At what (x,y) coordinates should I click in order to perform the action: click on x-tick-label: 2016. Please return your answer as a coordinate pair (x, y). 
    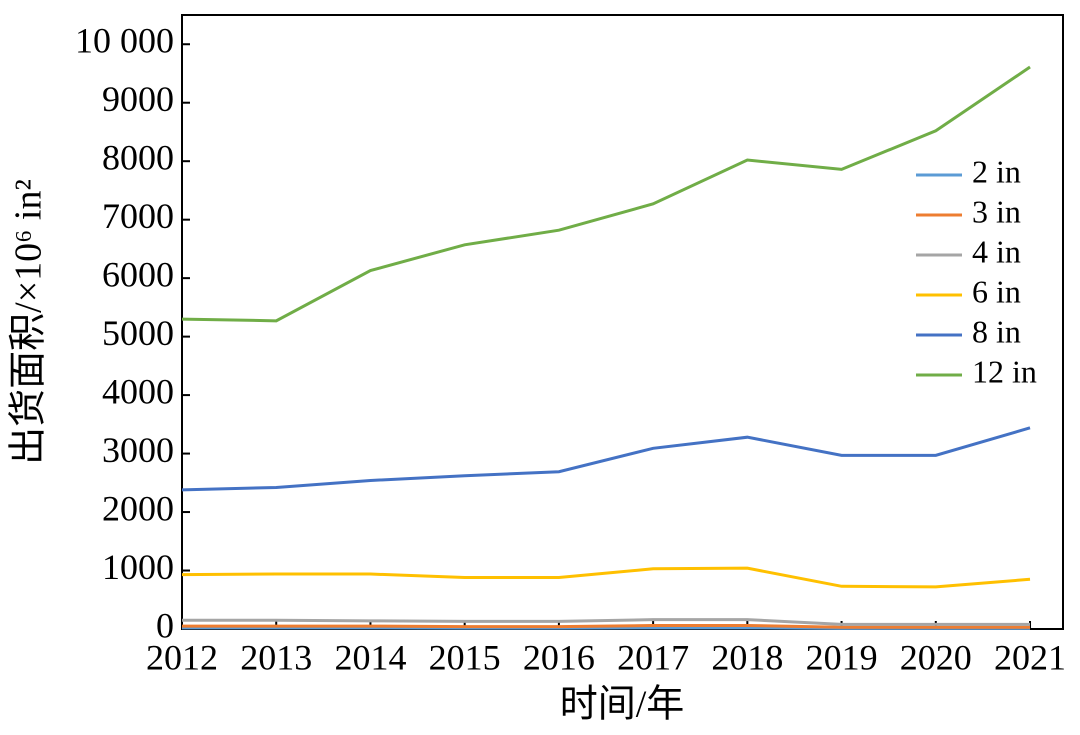
    Looking at the image, I should click on (559, 657).